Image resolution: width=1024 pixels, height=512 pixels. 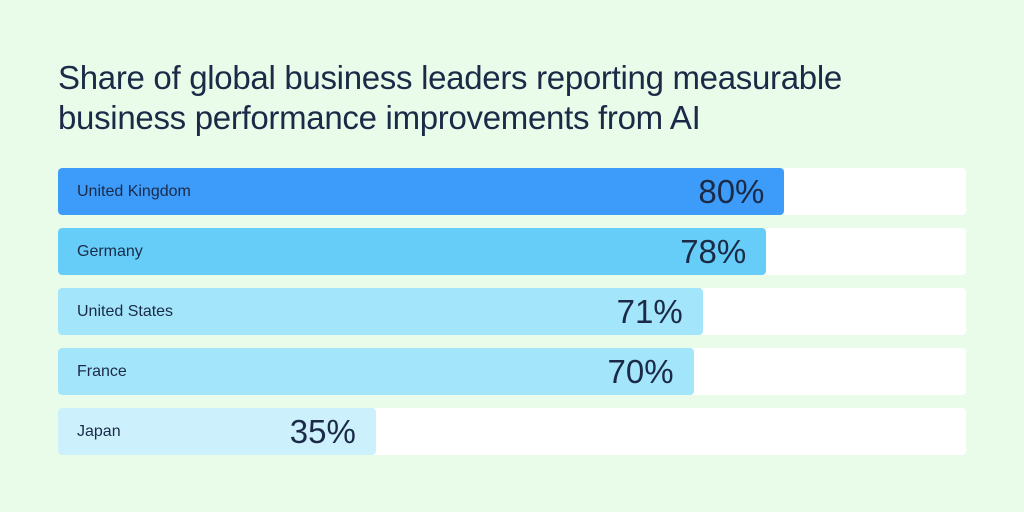 What do you see at coordinates (134, 191) in the screenshot?
I see `category-label: United Kingdom` at bounding box center [134, 191].